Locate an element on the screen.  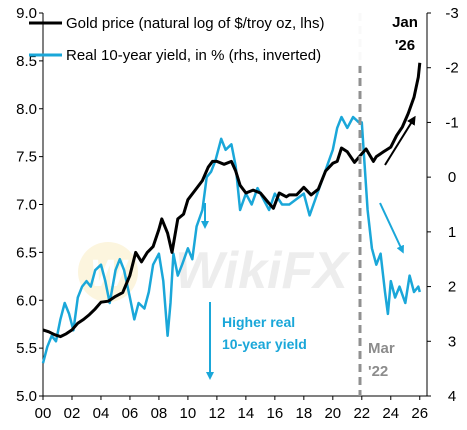
mar22-label-line2: '22 is located at coordinates (378, 371).